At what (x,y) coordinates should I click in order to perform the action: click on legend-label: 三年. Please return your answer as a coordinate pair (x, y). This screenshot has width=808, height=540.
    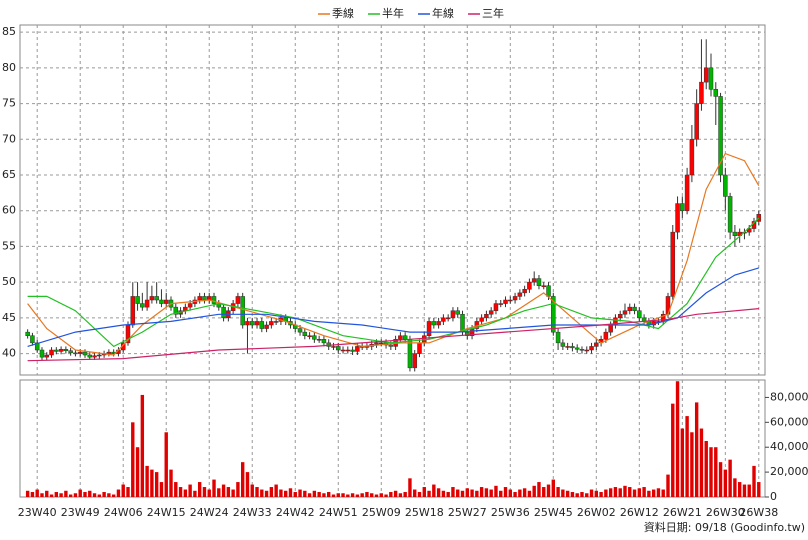
    Looking at the image, I should click on (493, 13).